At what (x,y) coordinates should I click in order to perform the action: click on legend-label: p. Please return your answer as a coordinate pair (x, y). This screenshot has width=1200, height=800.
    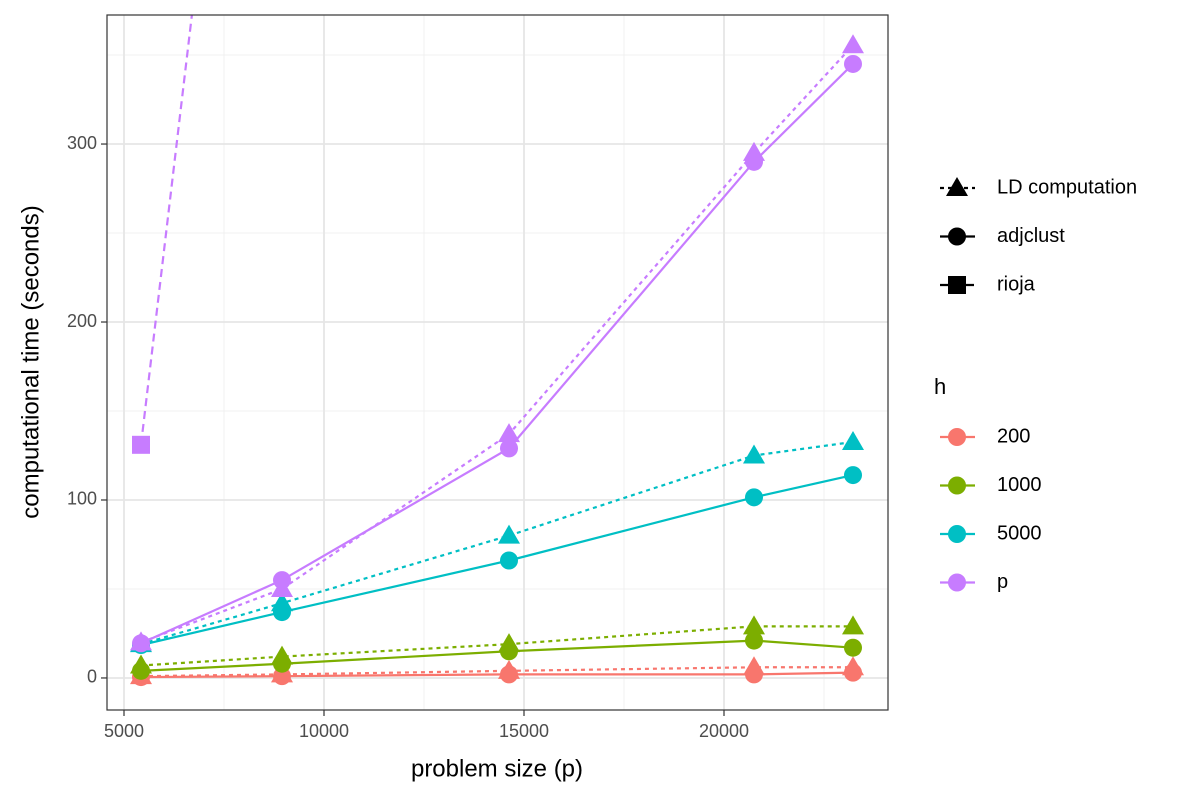
    Looking at the image, I should click on (1002, 582).